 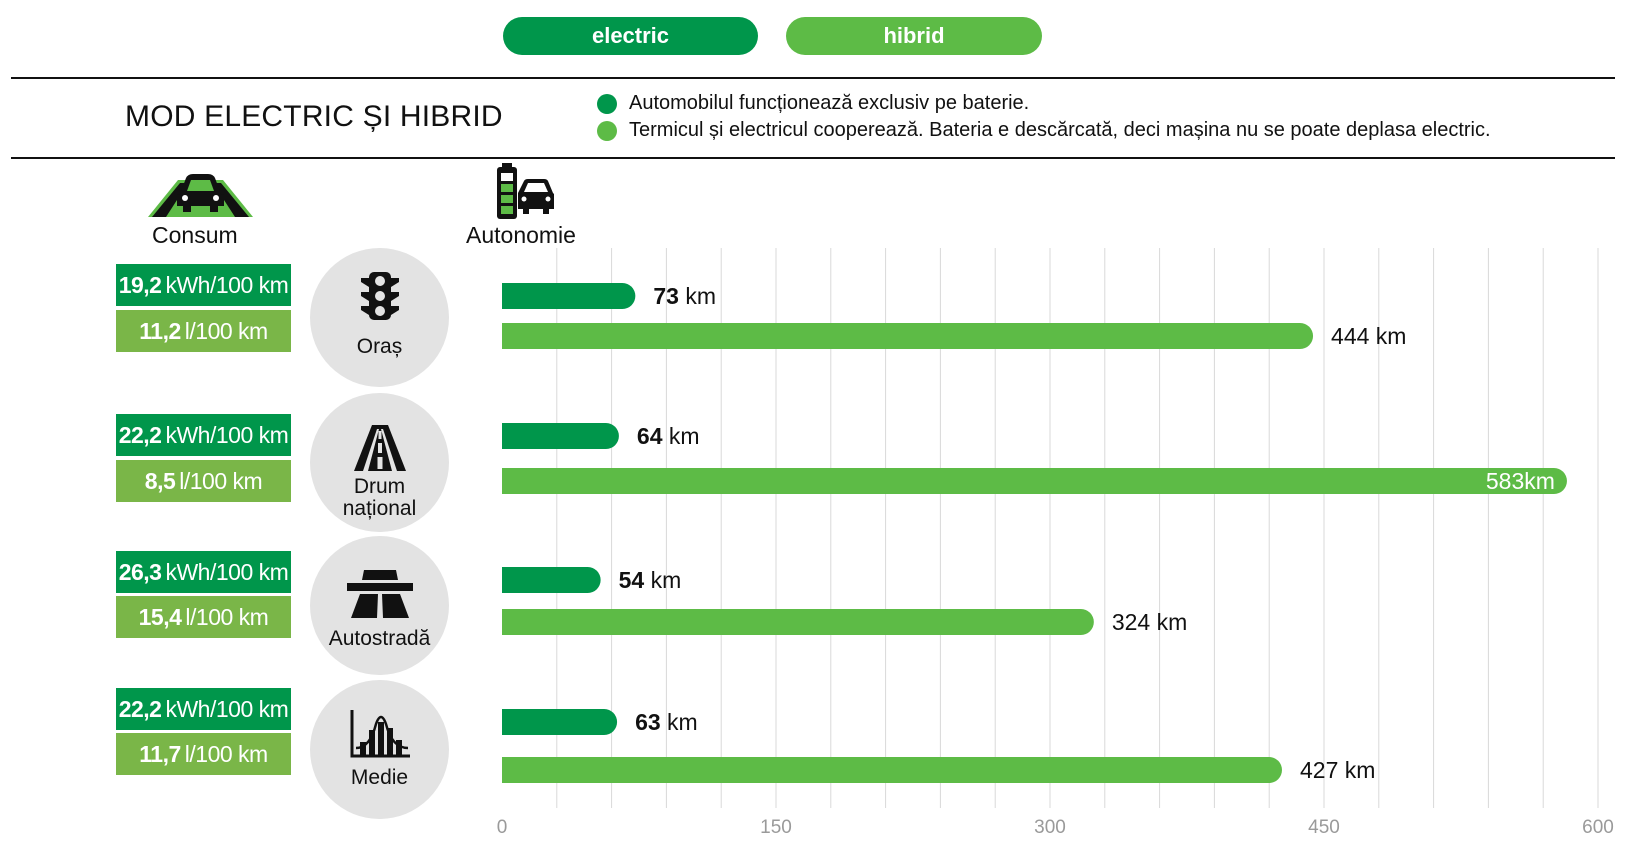 What do you see at coordinates (1324, 827) in the screenshot?
I see `x-tick-label: 450` at bounding box center [1324, 827].